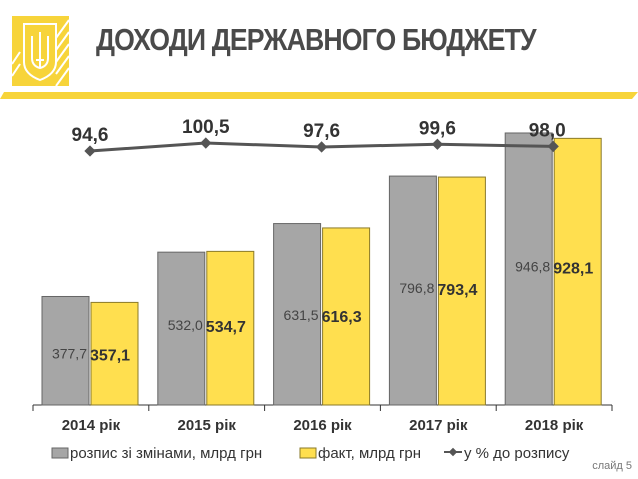 The height and width of the screenshot is (479, 638). Describe the element at coordinates (226, 327) in the screenshot. I see `label-fact: 534,7` at that location.